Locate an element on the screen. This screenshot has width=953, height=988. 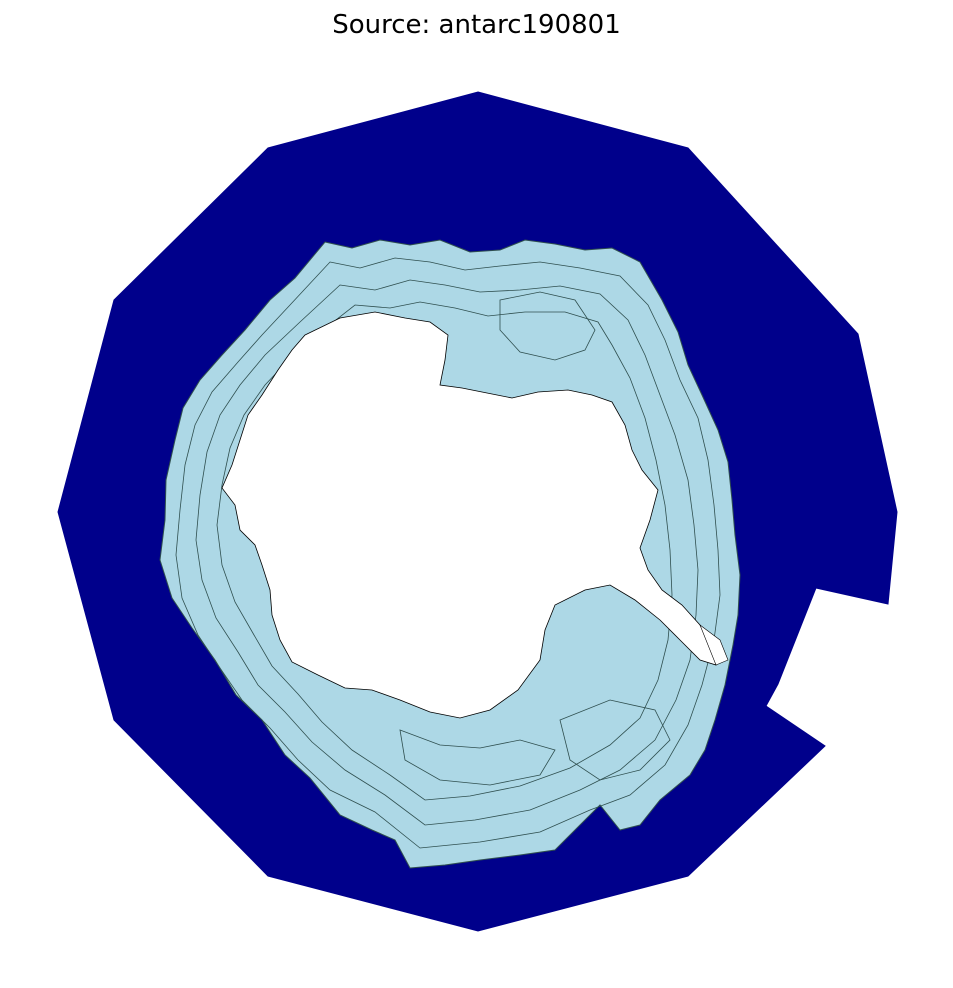
peninsula-gap is located at coordinates (714, 645).